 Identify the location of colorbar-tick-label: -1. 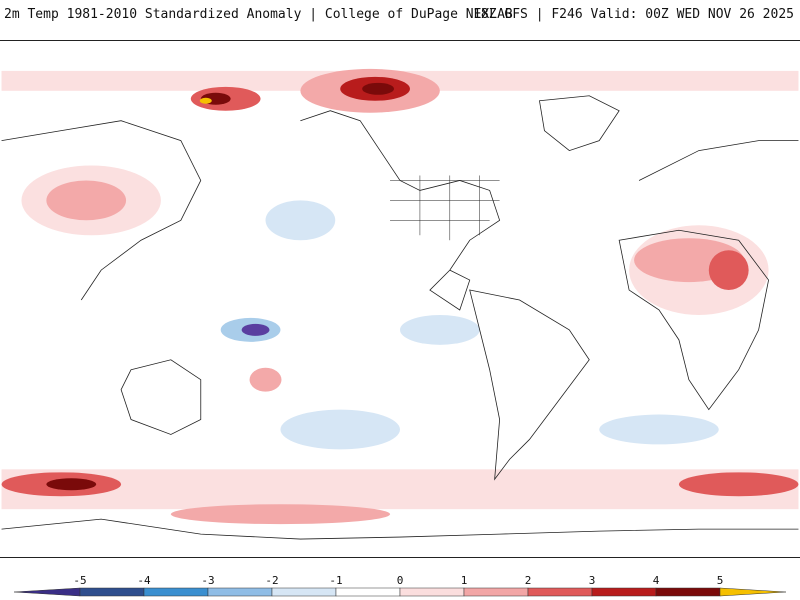
(335, 580).